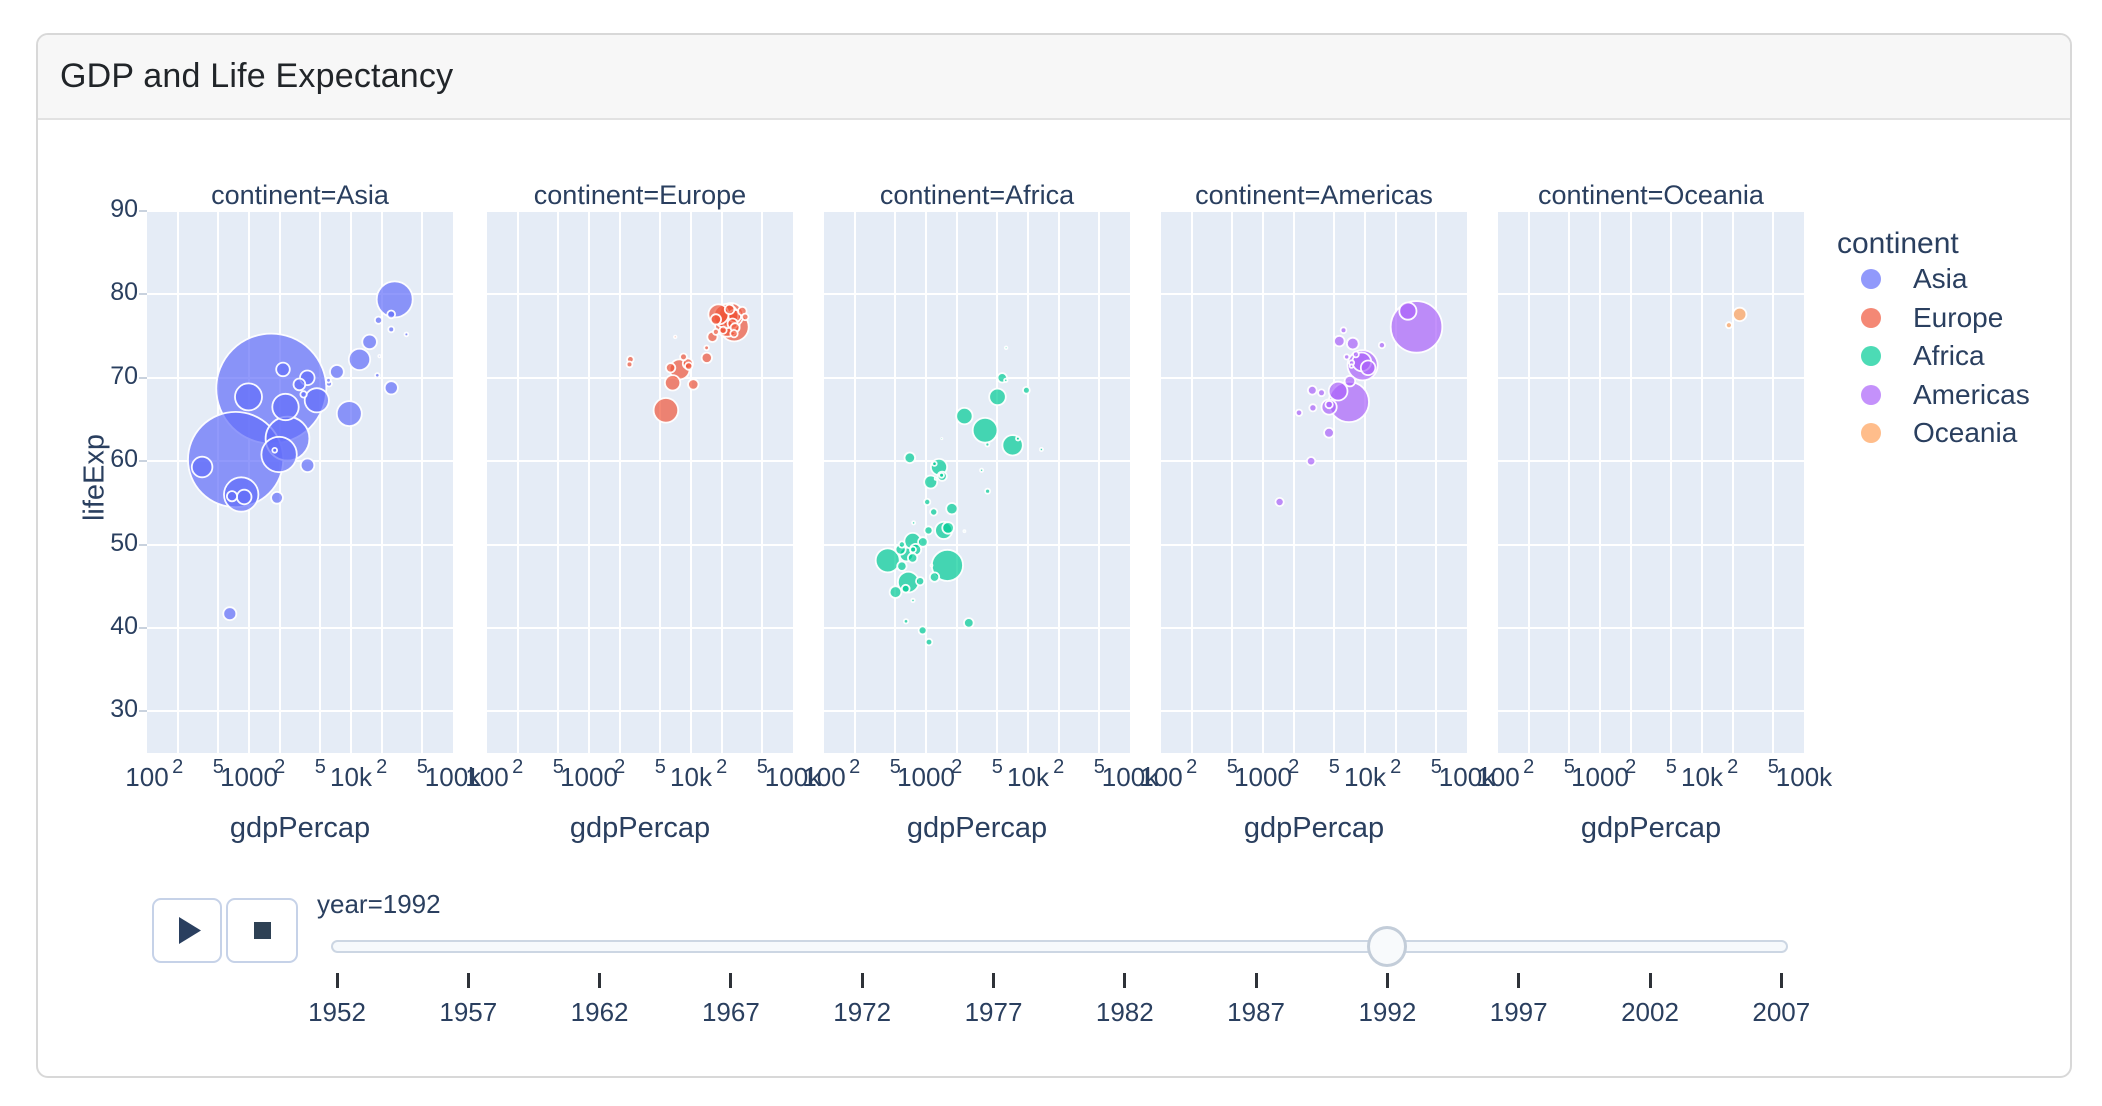 This screenshot has width=2102, height=1106. I want to click on legend-item-americas: Americas, so click(1960, 395).